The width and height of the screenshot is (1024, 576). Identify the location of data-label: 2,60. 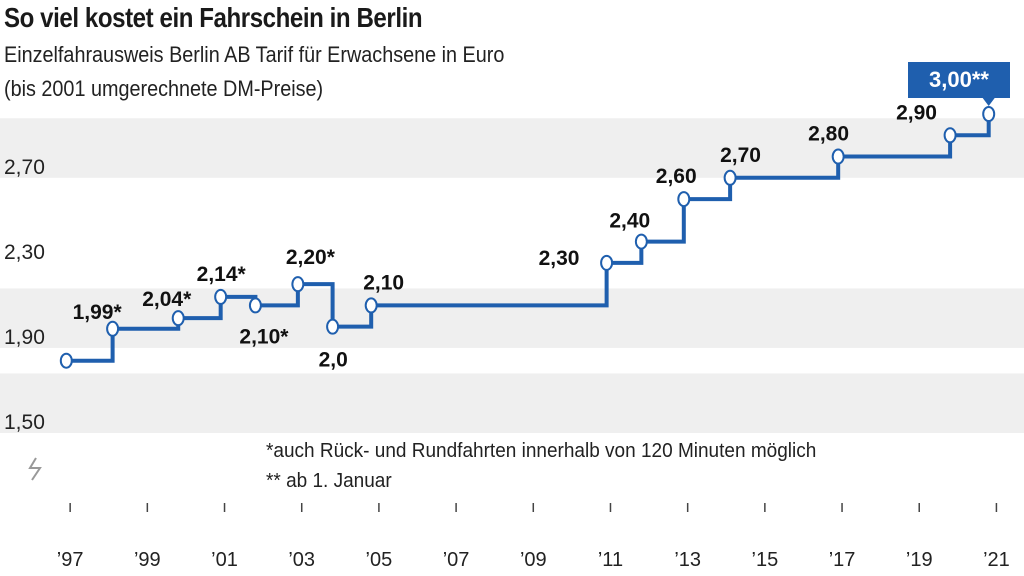
(676, 176).